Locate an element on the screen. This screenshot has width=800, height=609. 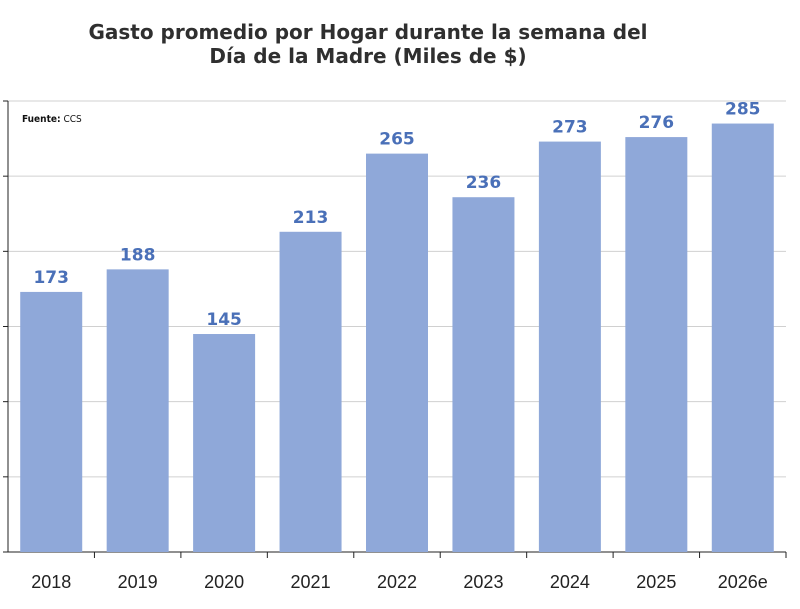
x-tick-label: 2018 is located at coordinates (51, 582).